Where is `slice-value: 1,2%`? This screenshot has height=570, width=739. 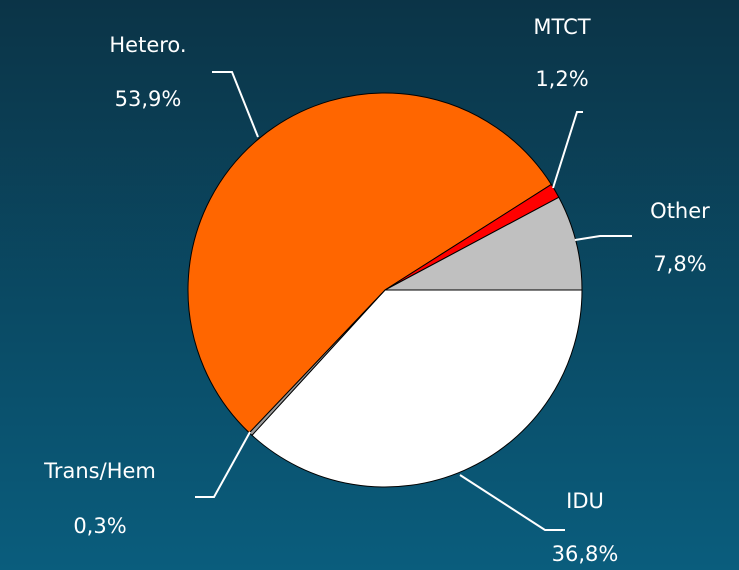 slice-value: 1,2% is located at coordinates (561, 79).